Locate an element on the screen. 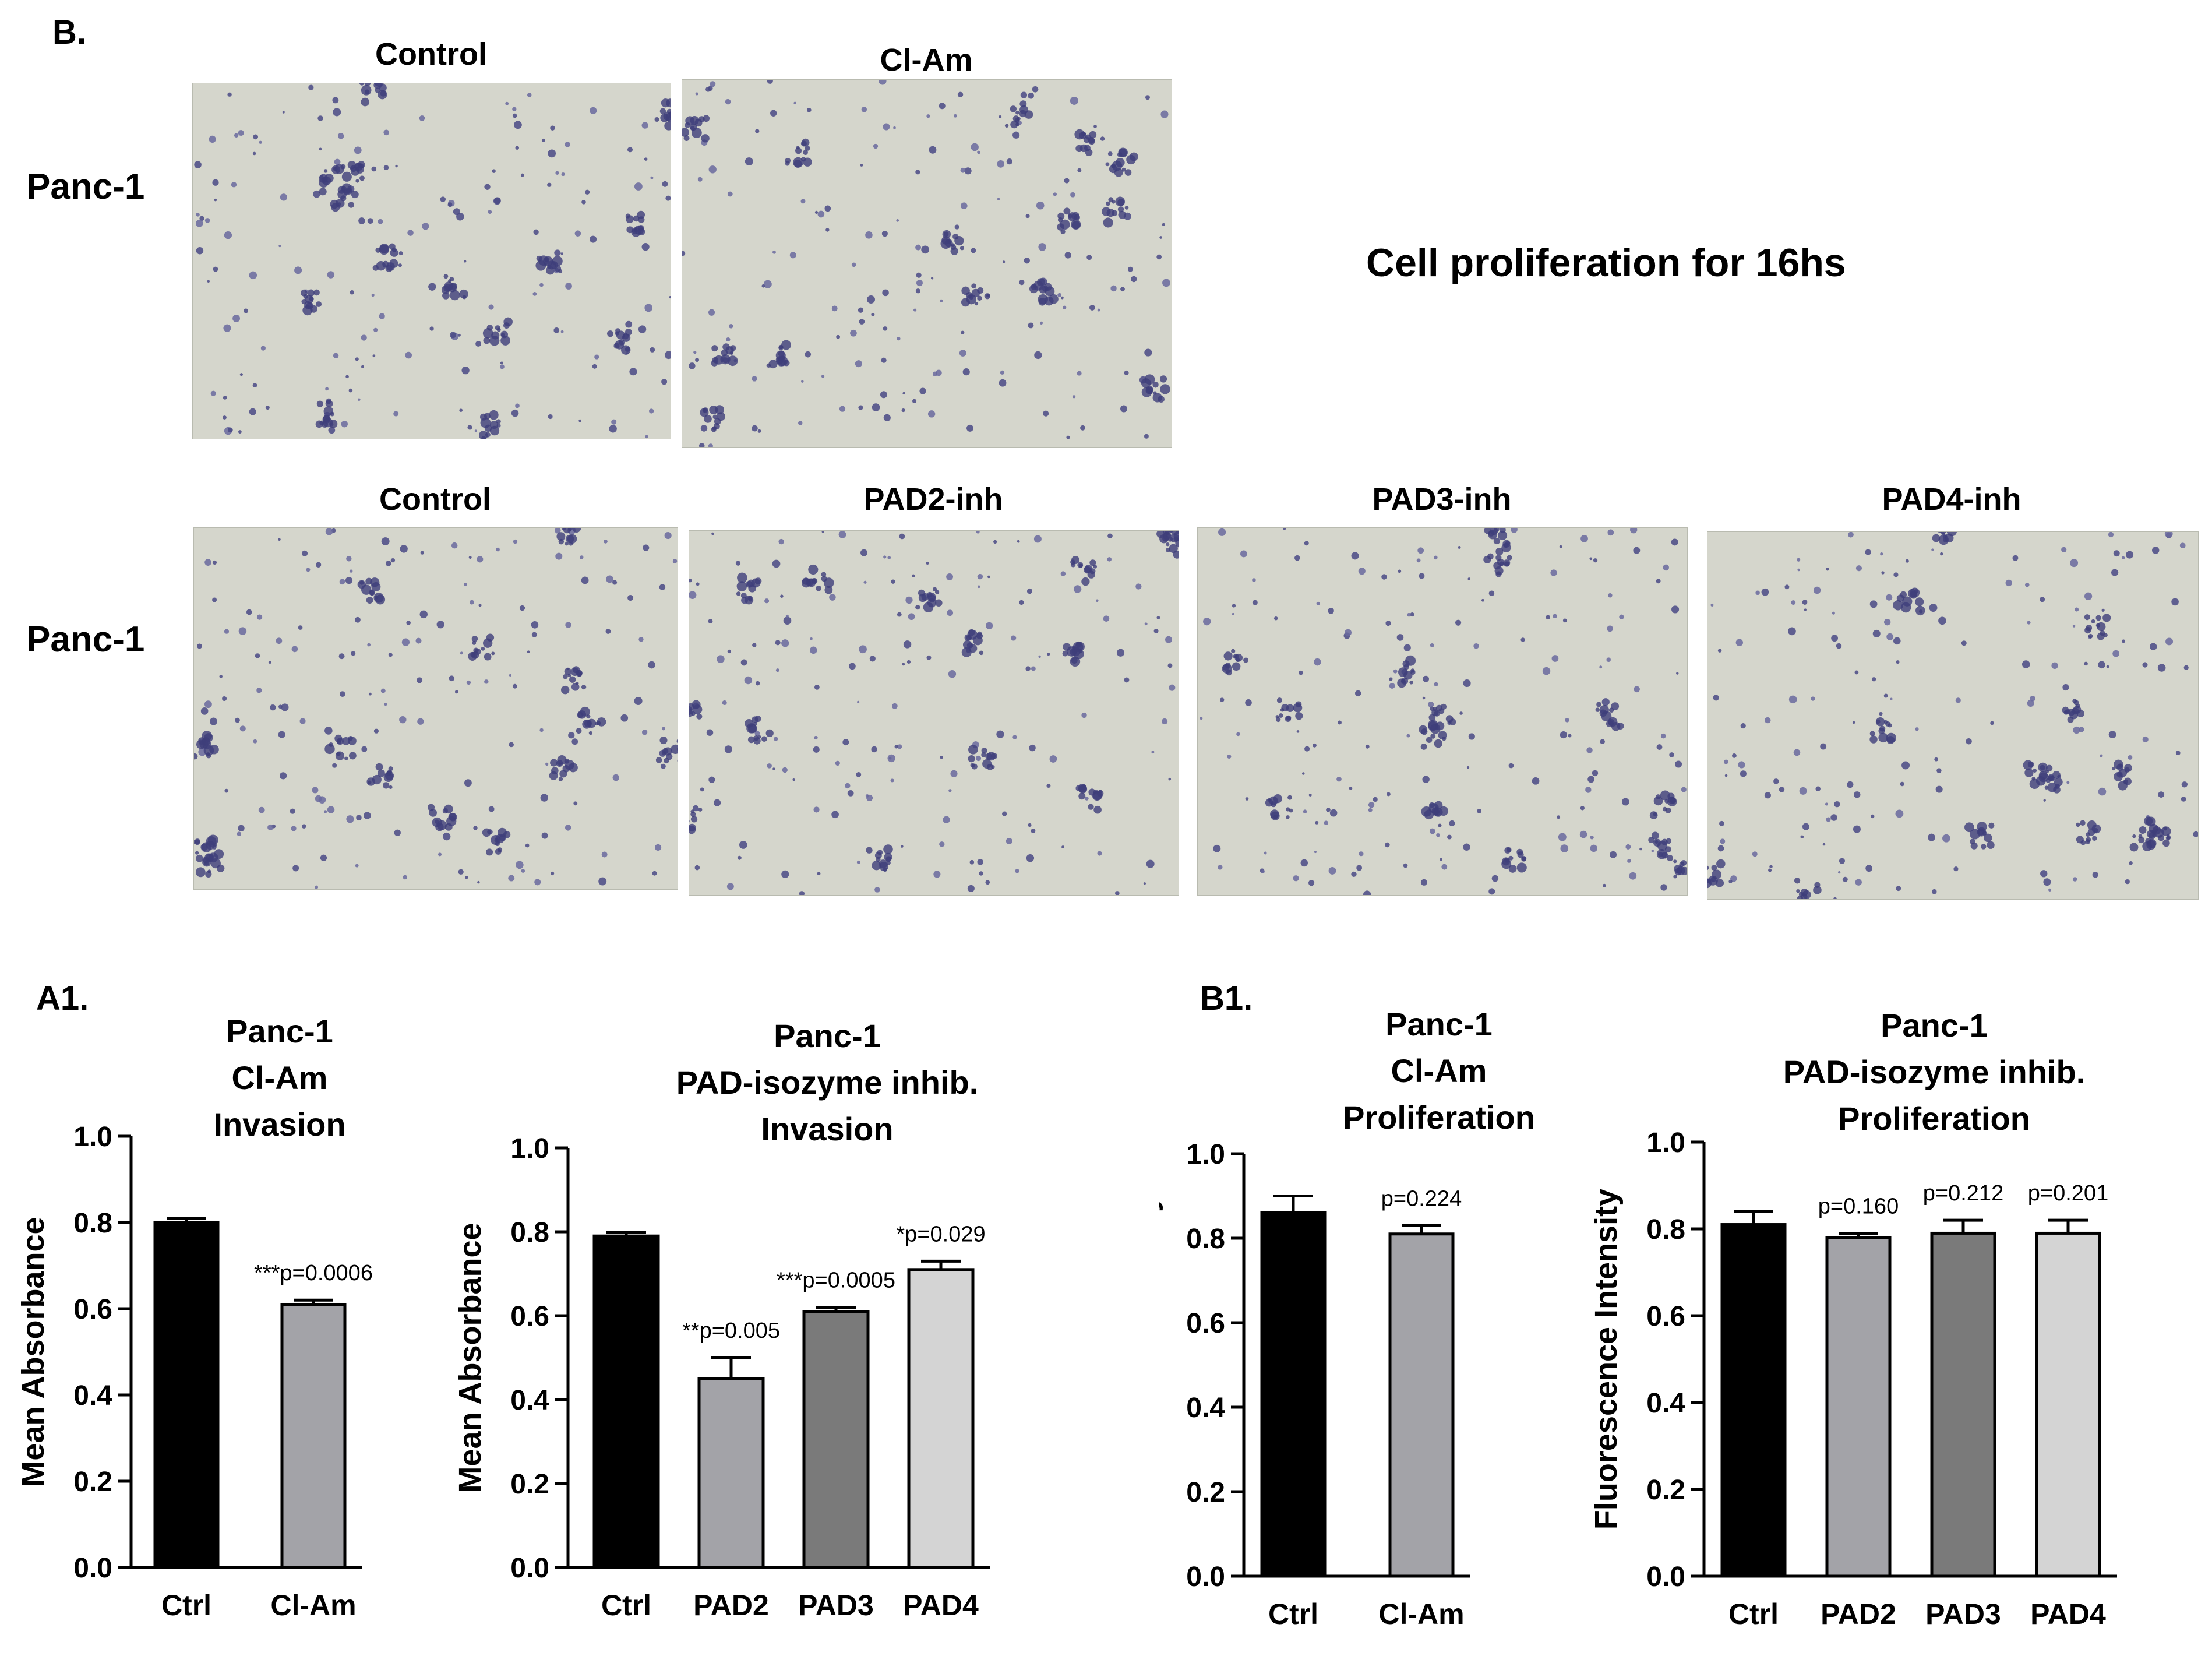  x-tick-label: Cl-Am is located at coordinates (313, 1606).